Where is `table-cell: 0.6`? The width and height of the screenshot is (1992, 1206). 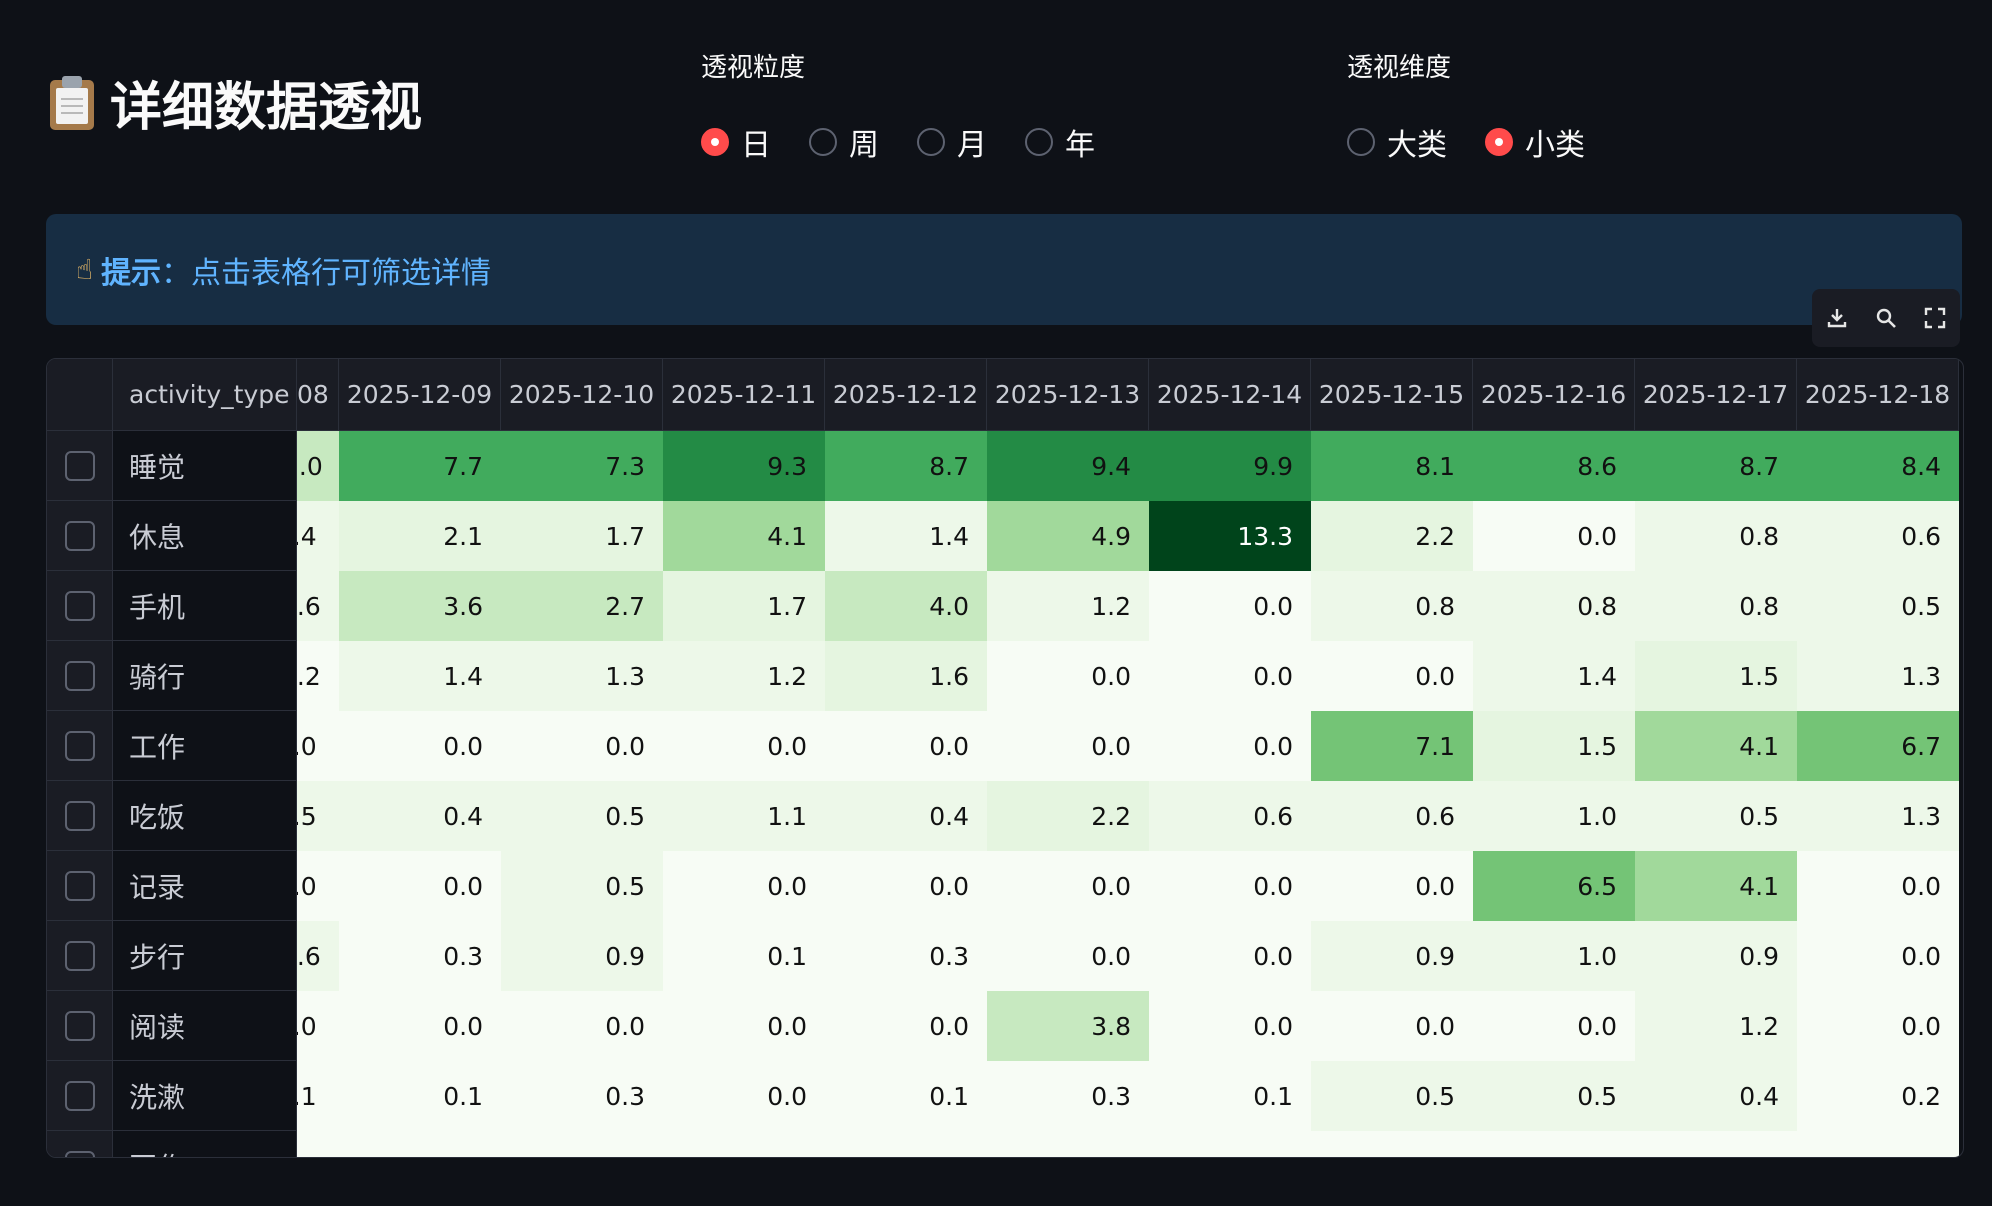 table-cell: 0.6 is located at coordinates (1392, 816).